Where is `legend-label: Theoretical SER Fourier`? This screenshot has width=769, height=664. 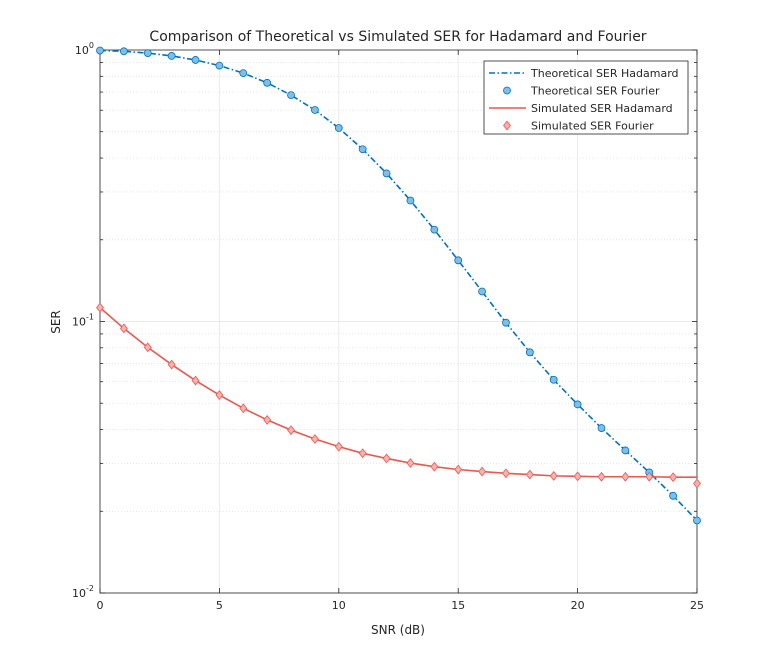 legend-label: Theoretical SER Fourier is located at coordinates (595, 91).